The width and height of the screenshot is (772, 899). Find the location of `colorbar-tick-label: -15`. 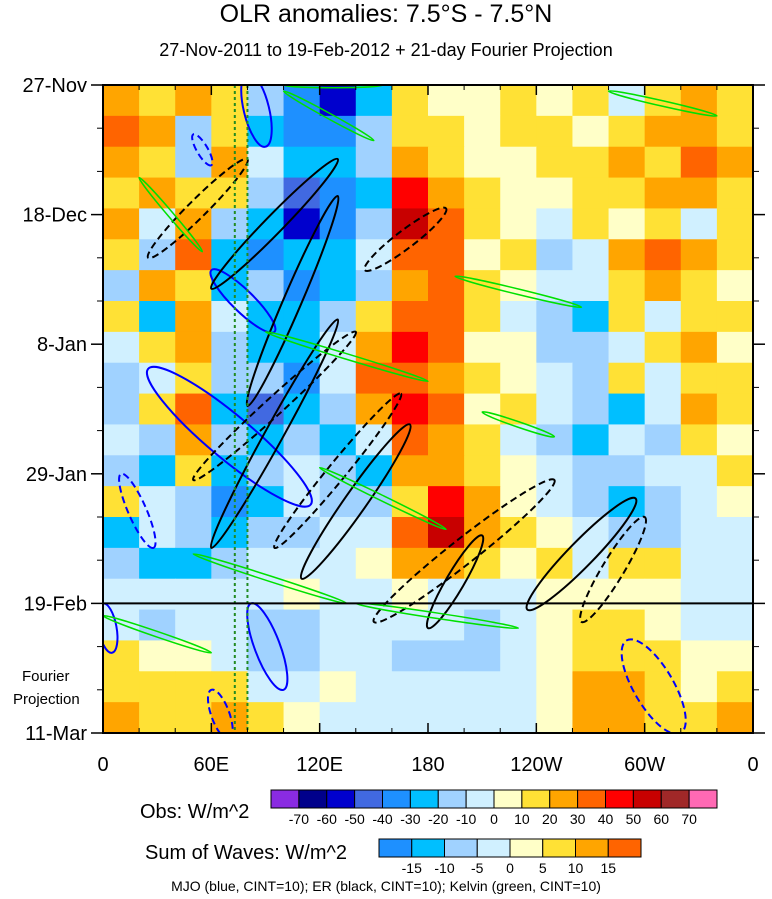

colorbar-tick-label: -15 is located at coordinates (412, 868).